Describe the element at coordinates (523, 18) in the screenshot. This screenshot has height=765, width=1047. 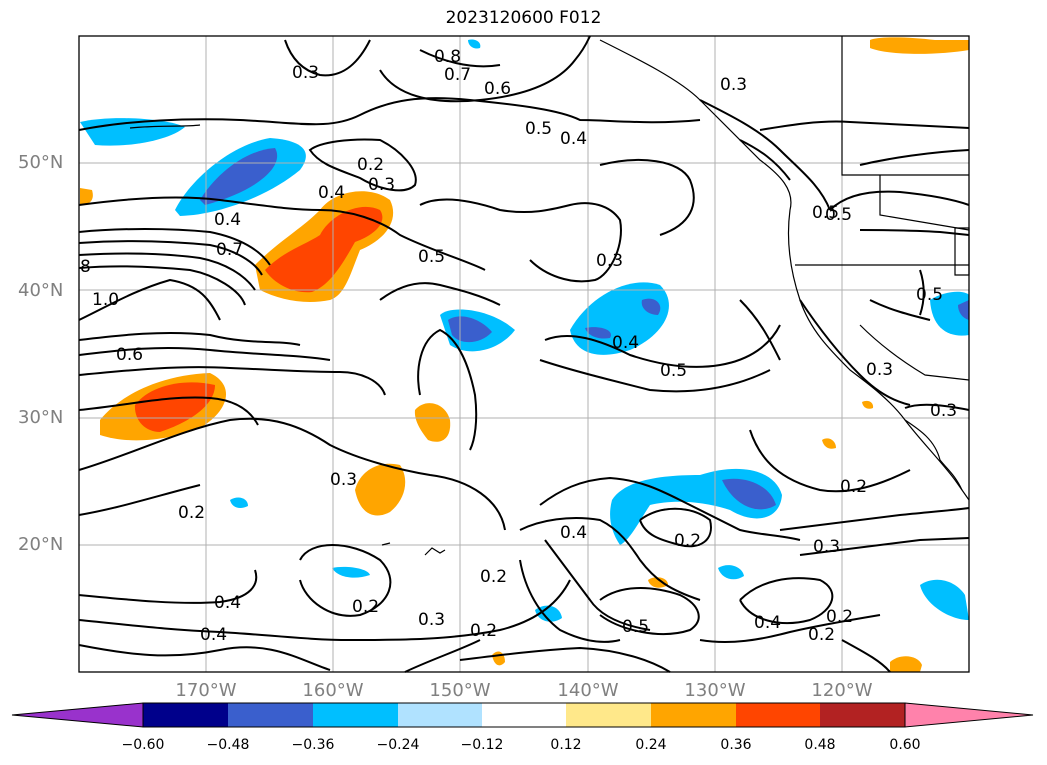
I see `map-title: 2023120600 F012` at that location.